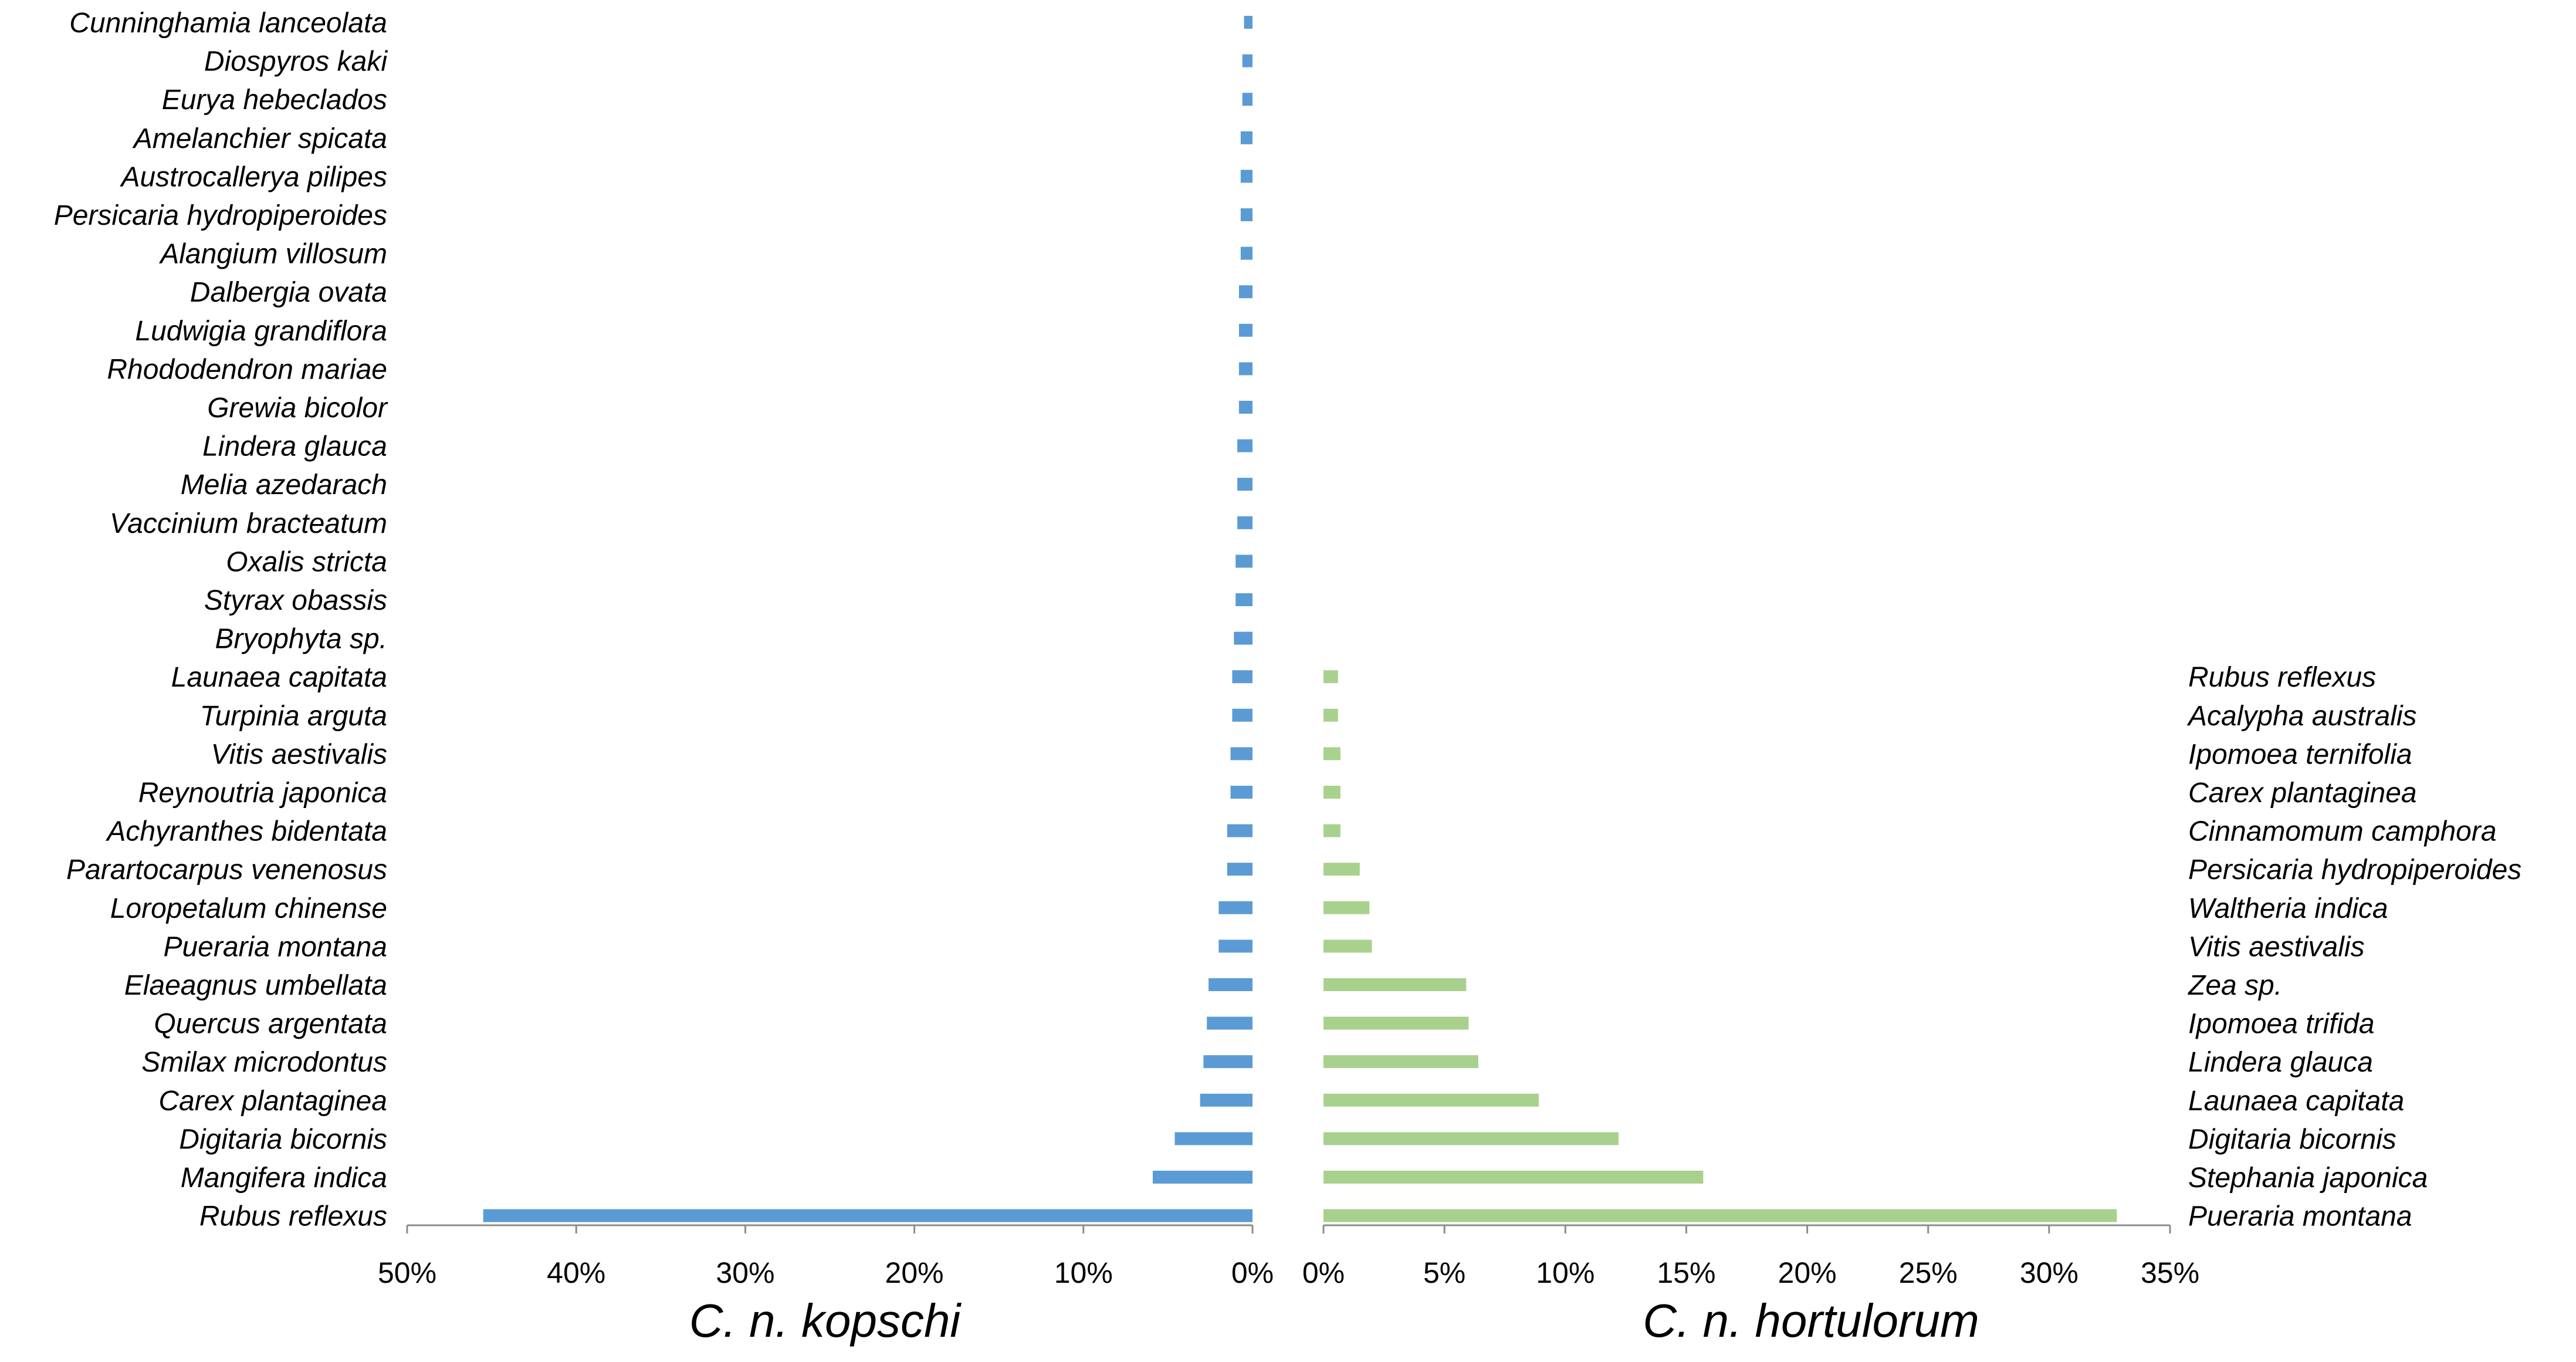 This screenshot has width=2576, height=1362. I want to click on kopschi-species-label: Diospyros kaki, so click(296, 61).